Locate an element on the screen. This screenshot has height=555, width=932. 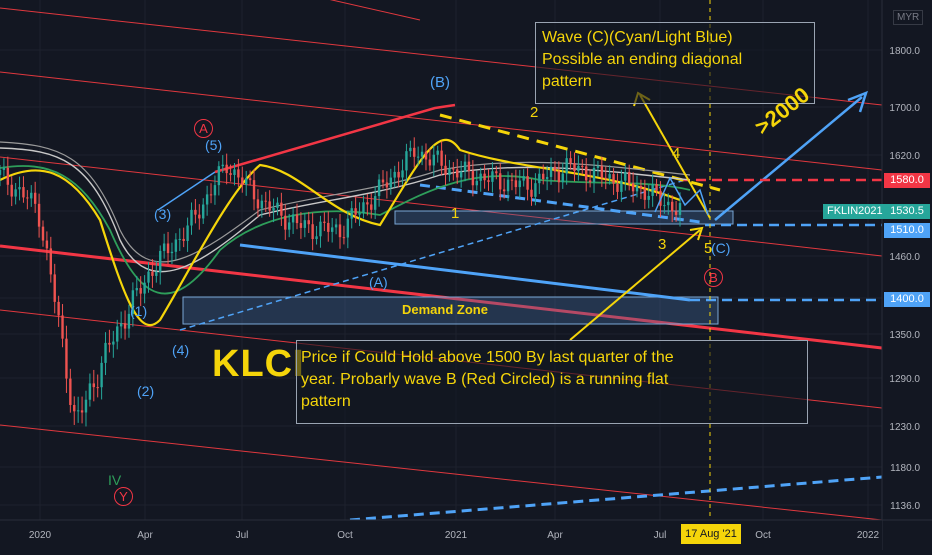
klci-title: KLCI is located at coordinates (258, 364).